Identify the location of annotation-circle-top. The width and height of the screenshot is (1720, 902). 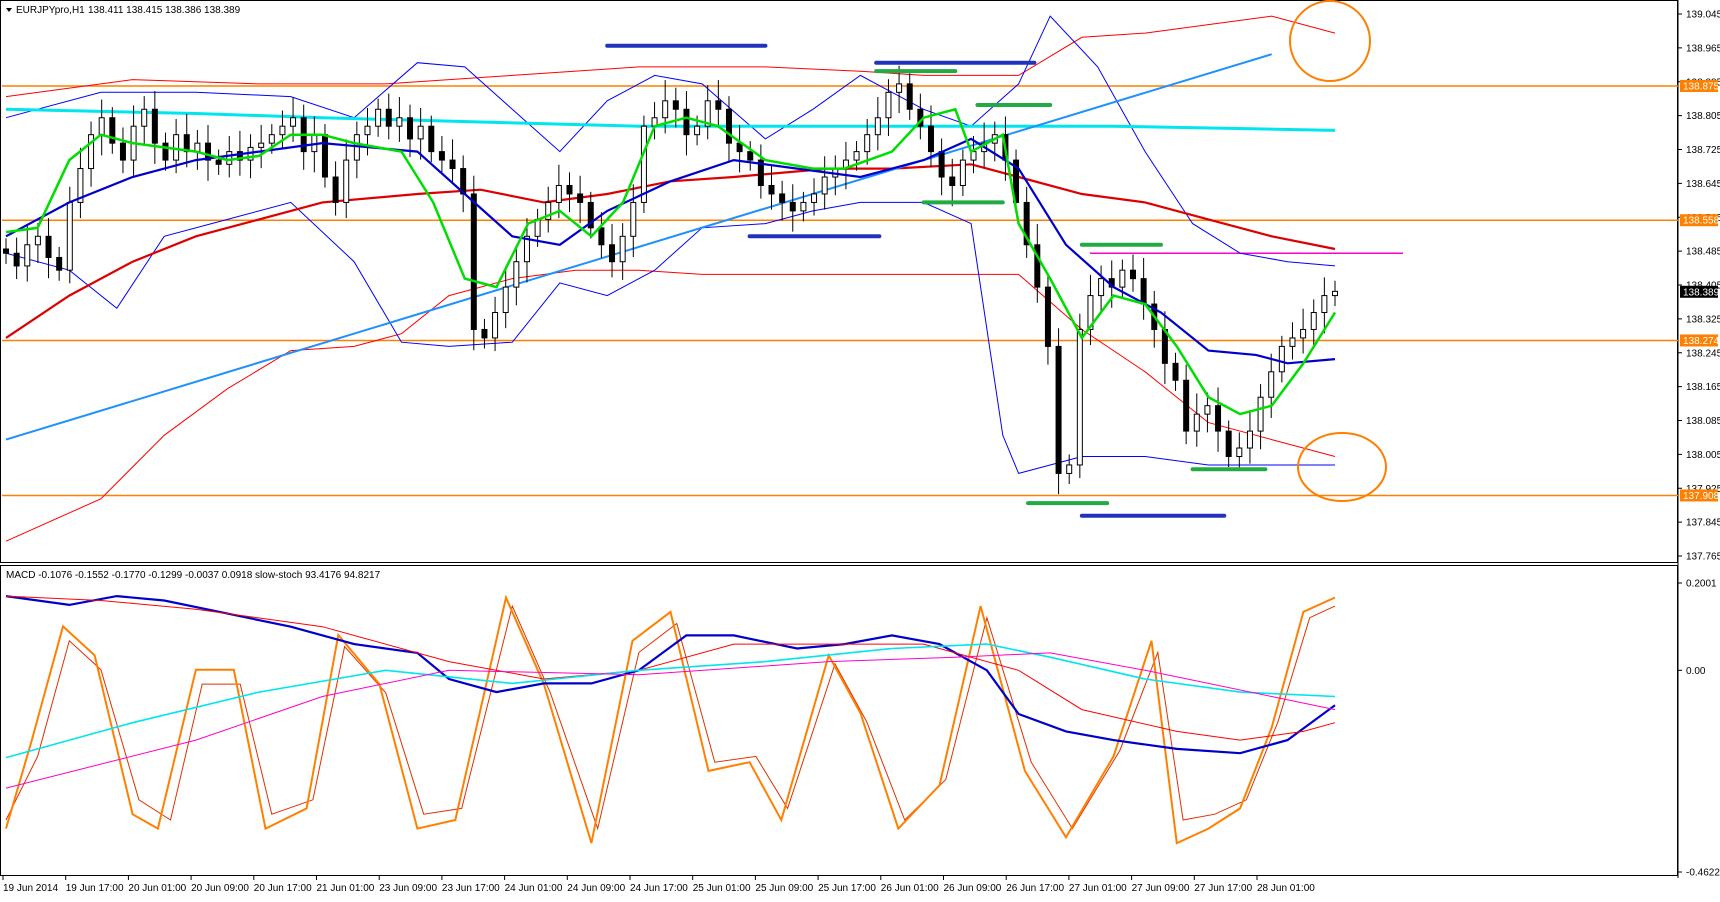
(1330, 41).